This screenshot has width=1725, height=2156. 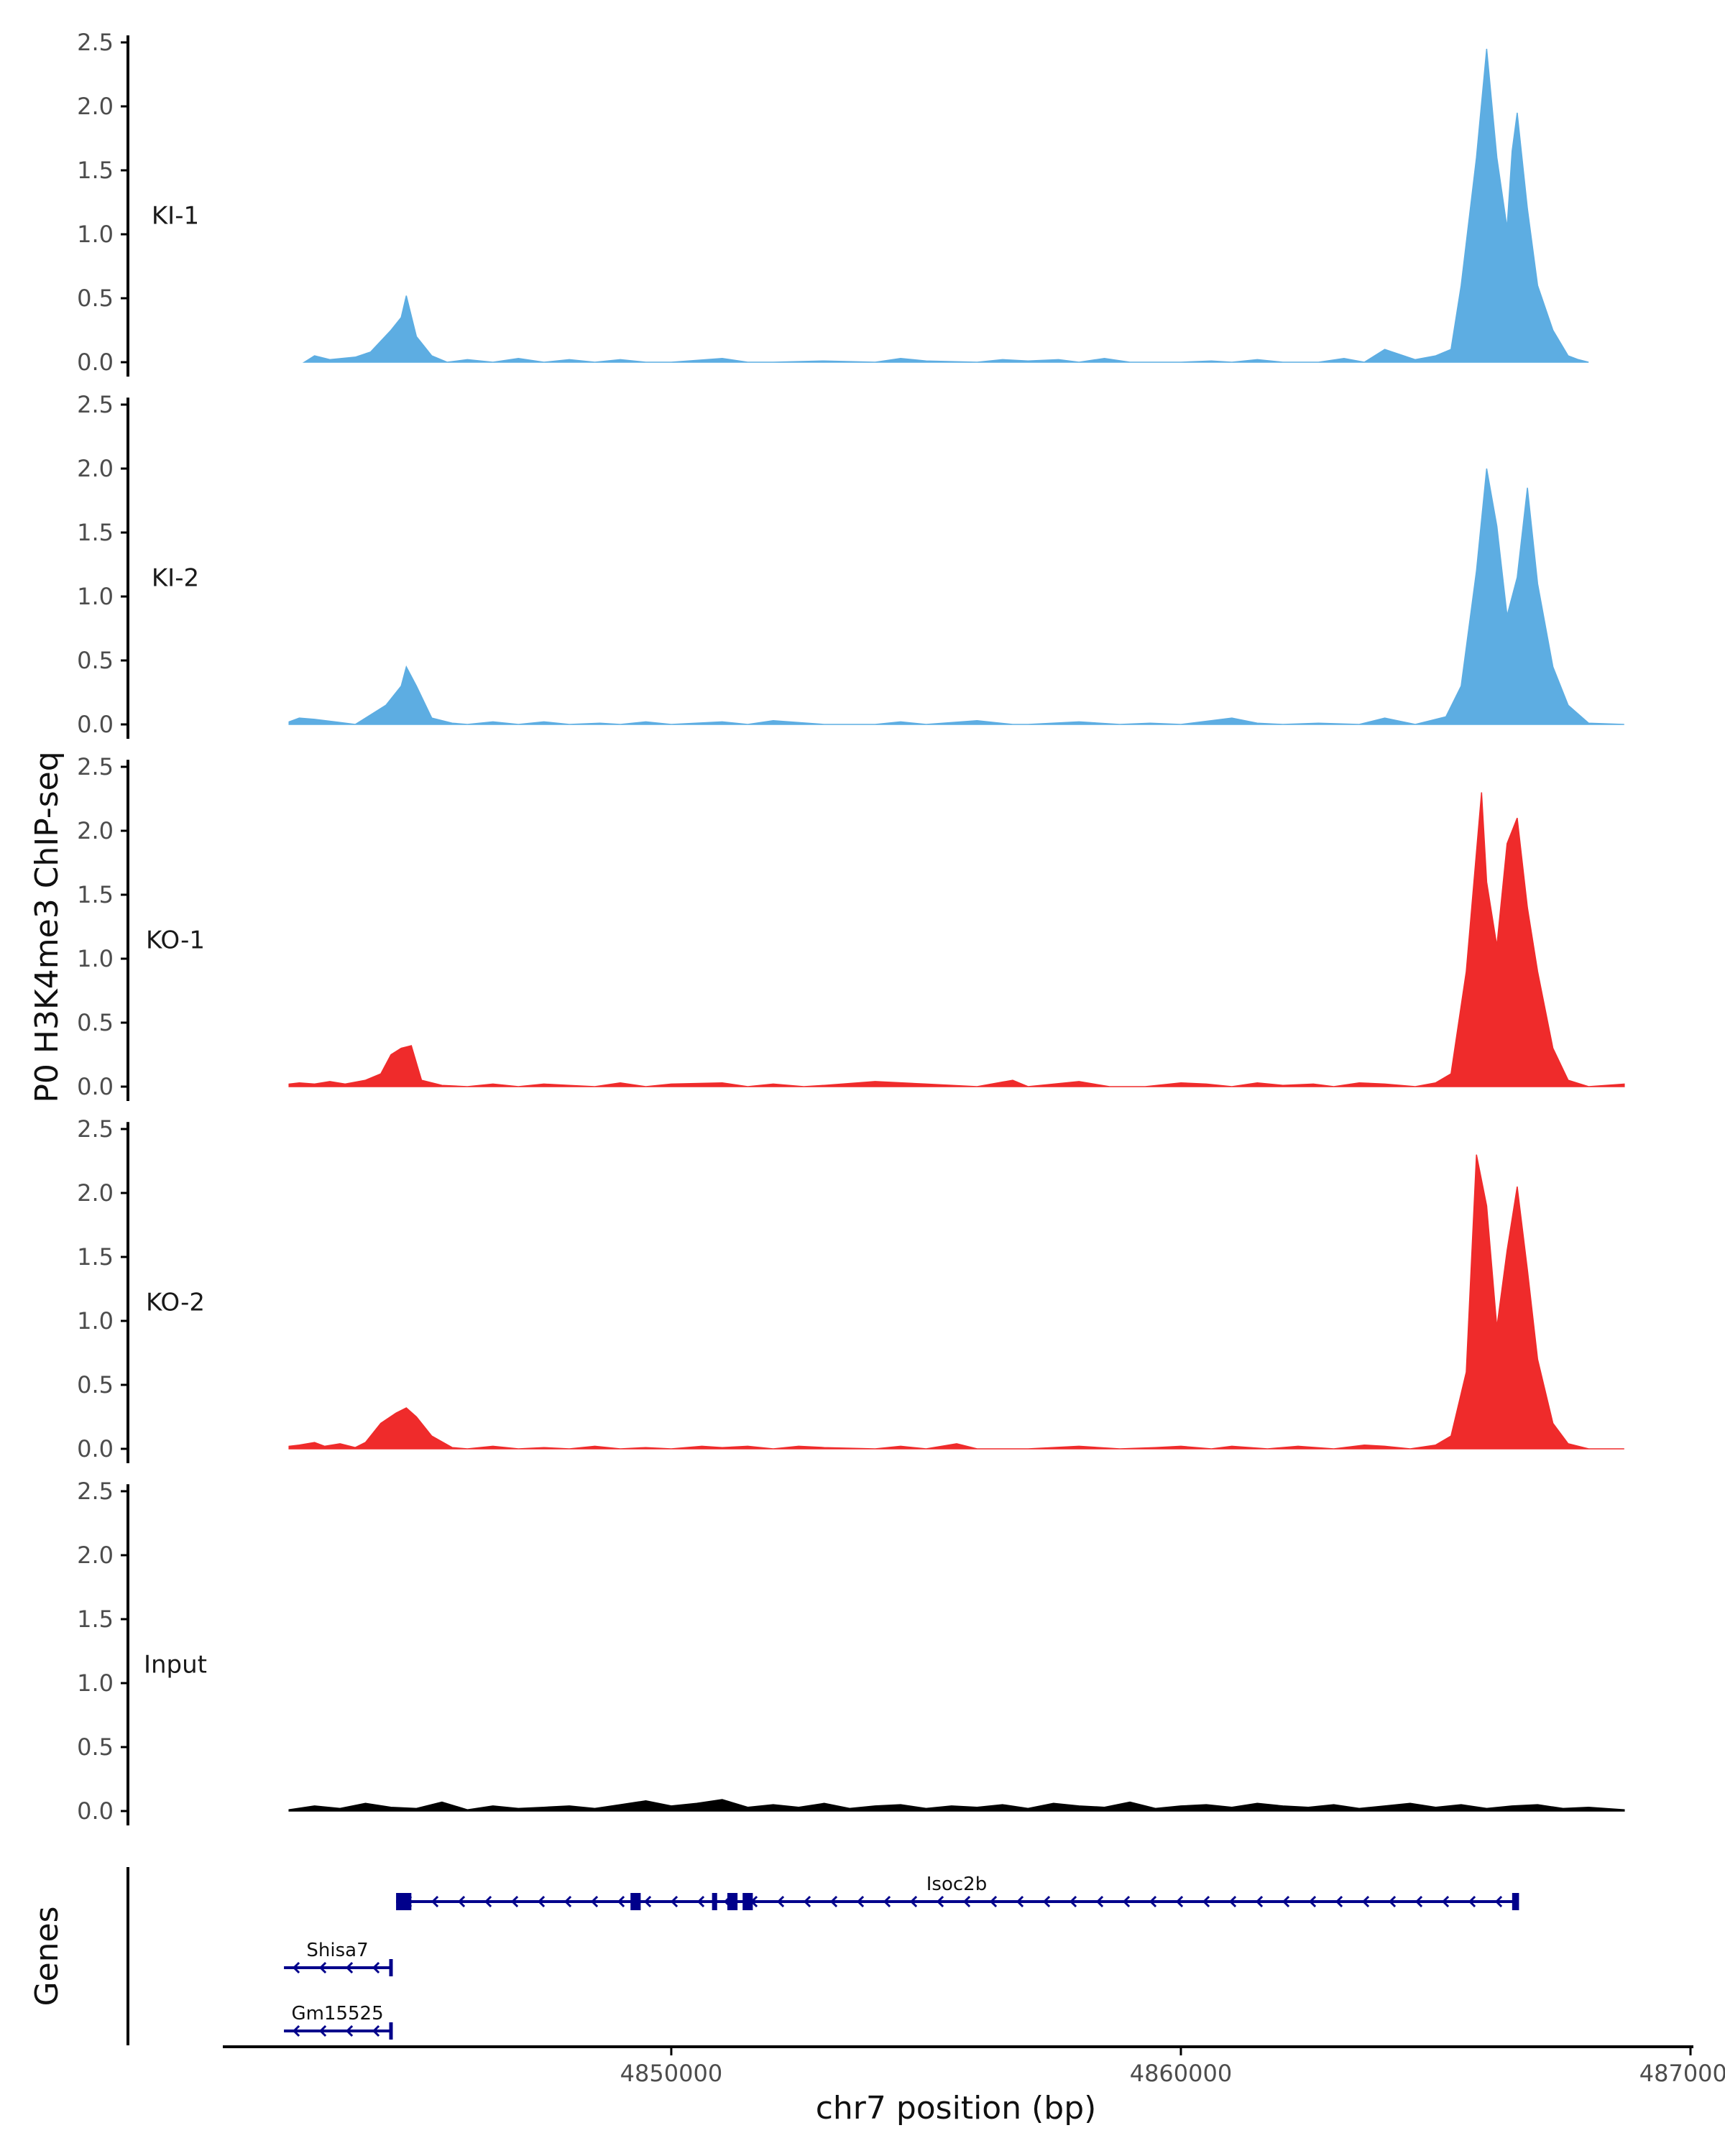 I want to click on x-axis-title: chr7 position (bp), so click(x=956, y=2109).